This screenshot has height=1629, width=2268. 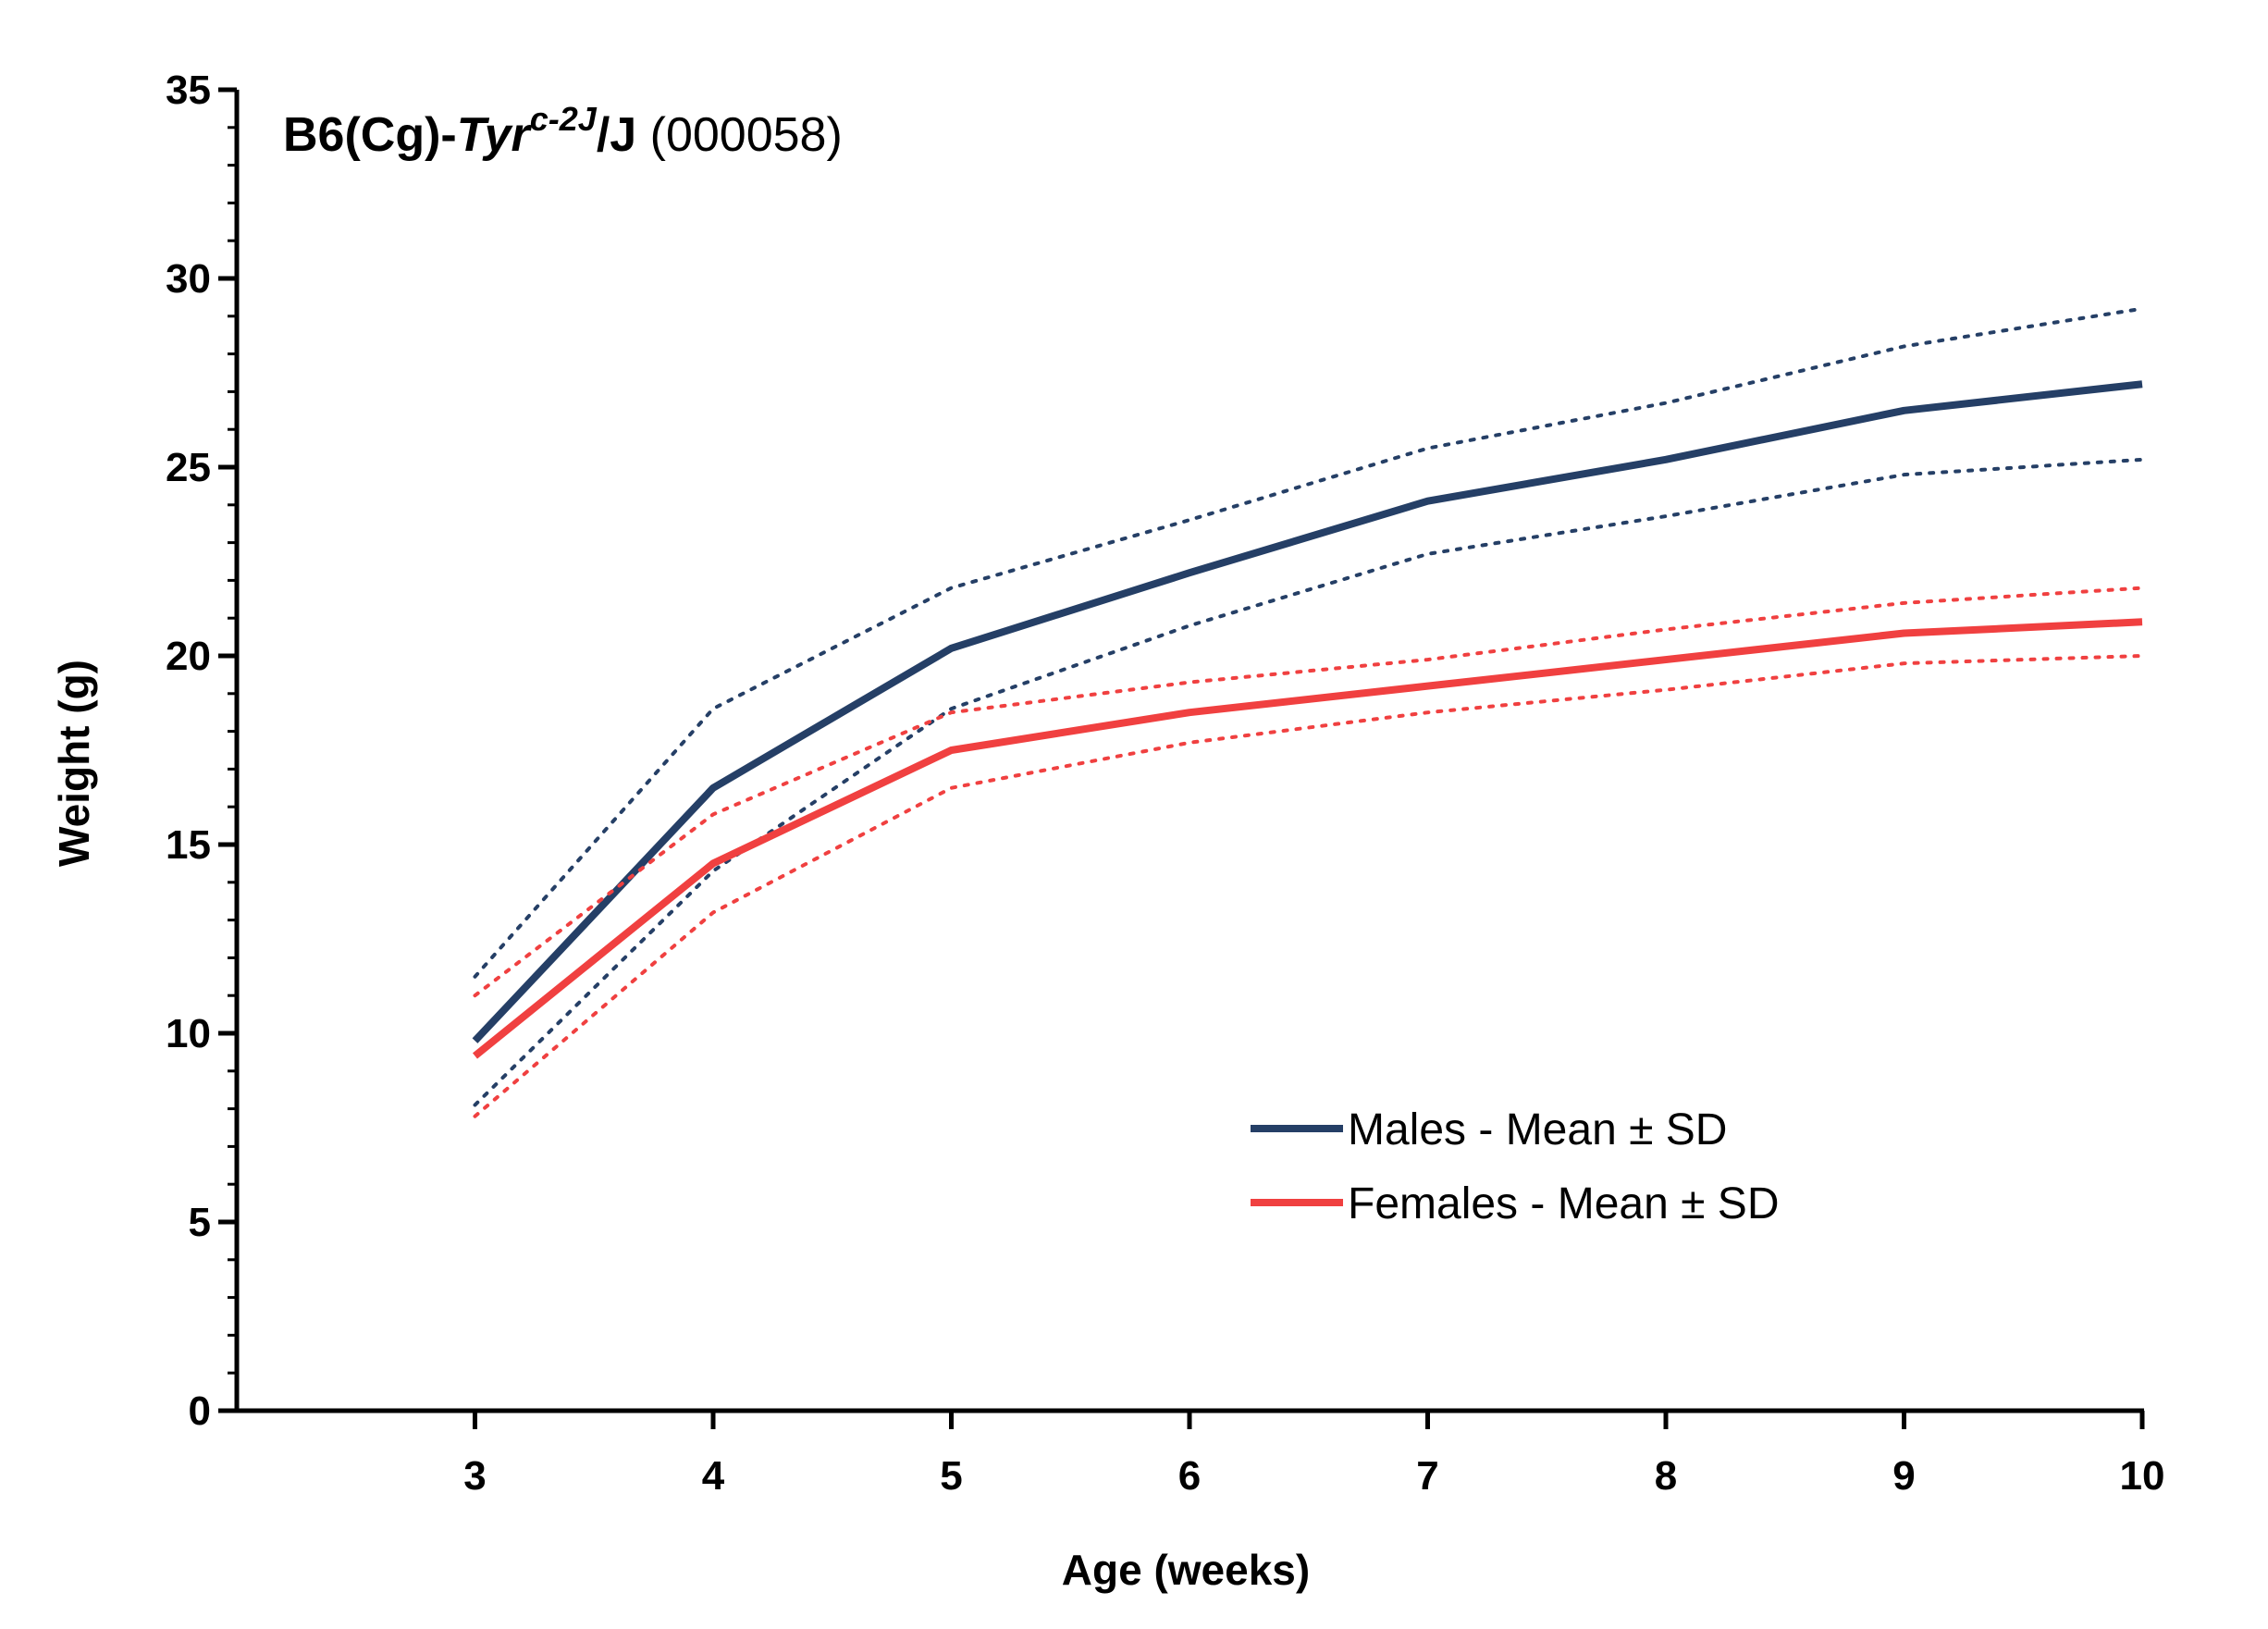 What do you see at coordinates (189, 279) in the screenshot?
I see `y-tick-label: 30` at bounding box center [189, 279].